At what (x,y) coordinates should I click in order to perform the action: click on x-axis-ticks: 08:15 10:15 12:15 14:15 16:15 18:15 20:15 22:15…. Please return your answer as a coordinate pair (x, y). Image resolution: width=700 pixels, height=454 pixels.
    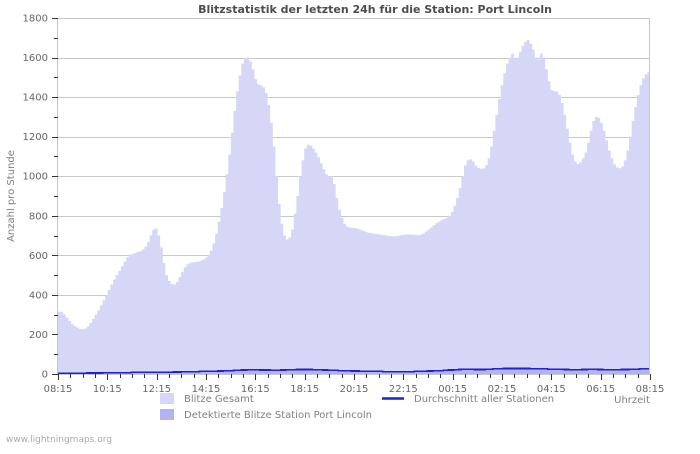
    Looking at the image, I should click on (354, 384).